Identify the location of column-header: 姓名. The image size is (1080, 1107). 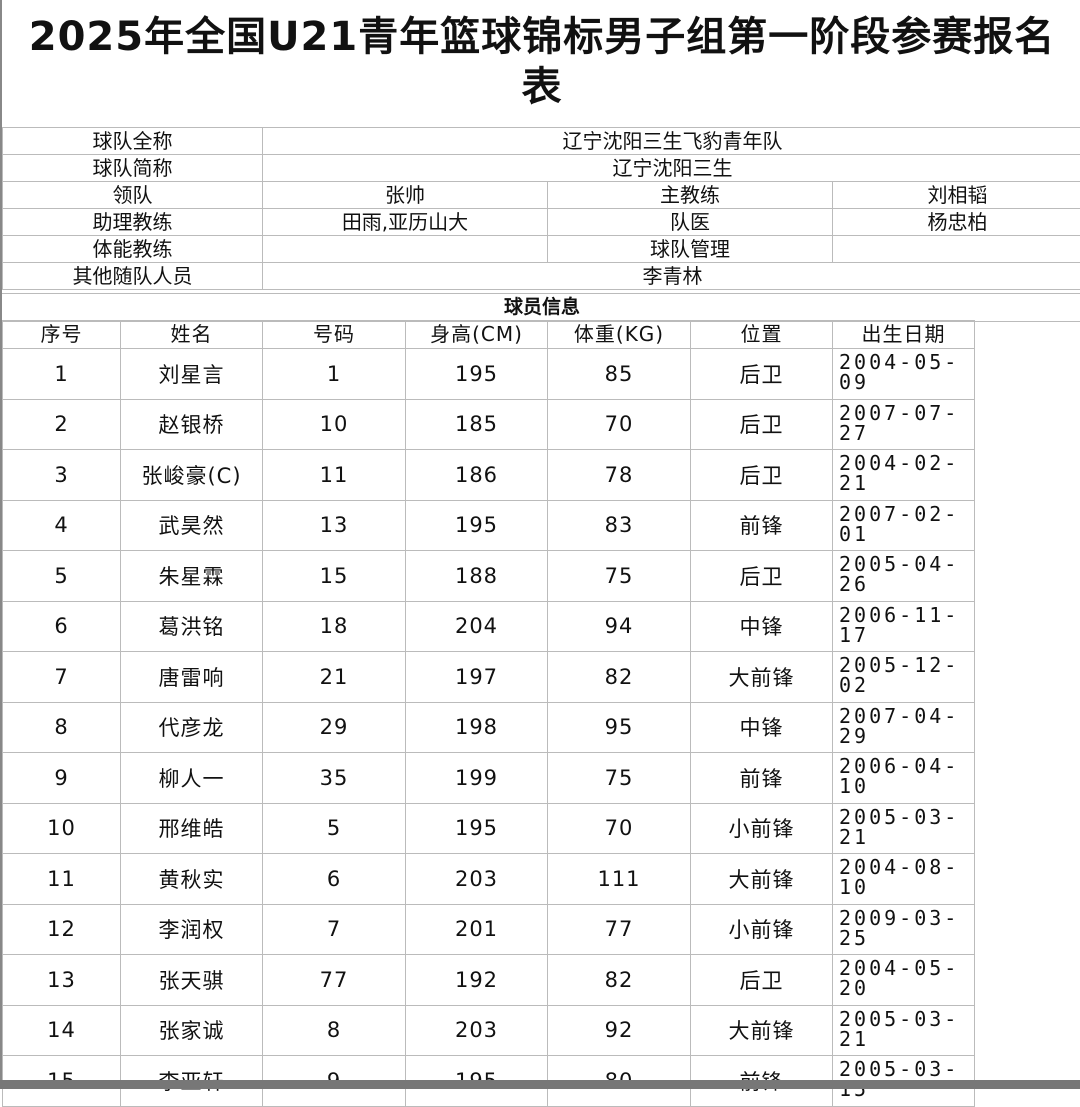
(192, 335).